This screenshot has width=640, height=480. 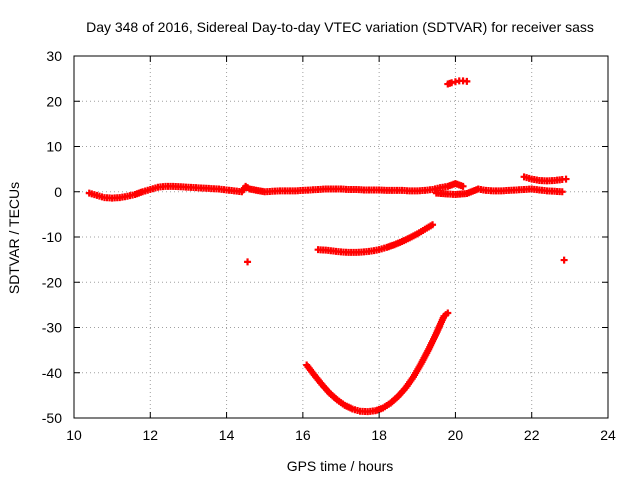 What do you see at coordinates (52, 418) in the screenshot?
I see `y-tick-label: -50` at bounding box center [52, 418].